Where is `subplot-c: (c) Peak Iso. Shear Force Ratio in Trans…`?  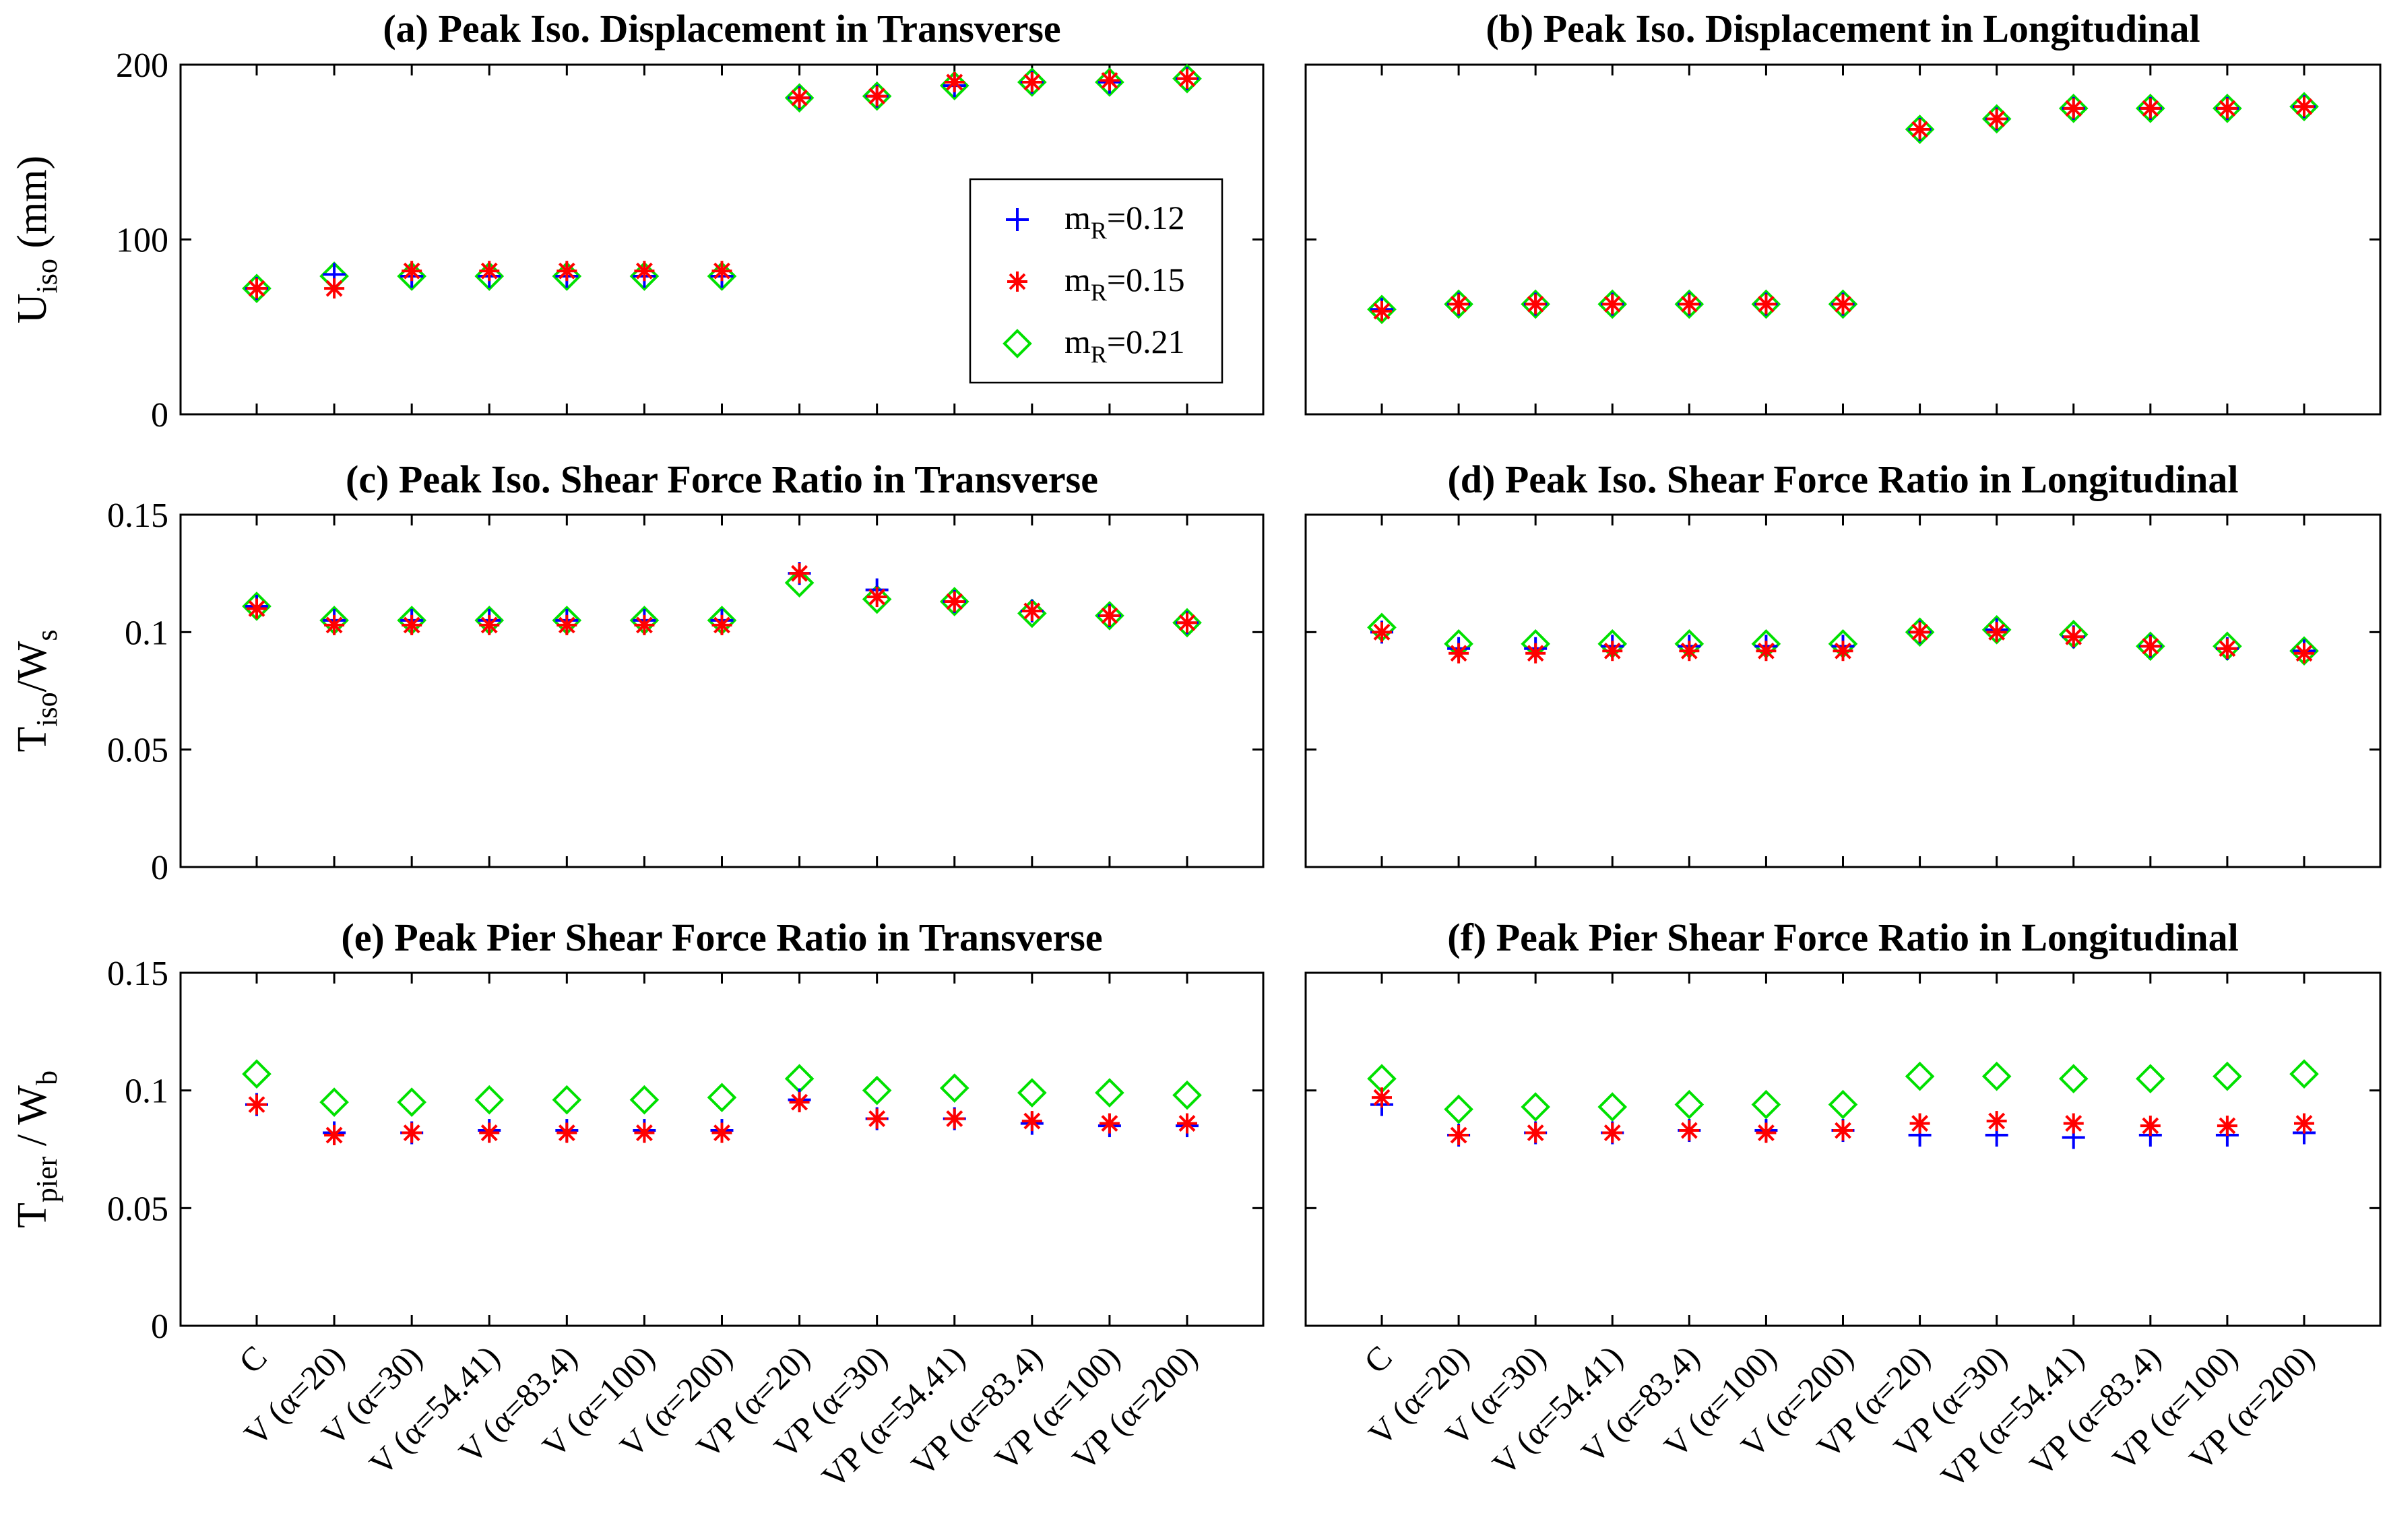
subplot-c: (c) Peak Iso. Shear Force Ratio in Trans… is located at coordinates (637, 672).